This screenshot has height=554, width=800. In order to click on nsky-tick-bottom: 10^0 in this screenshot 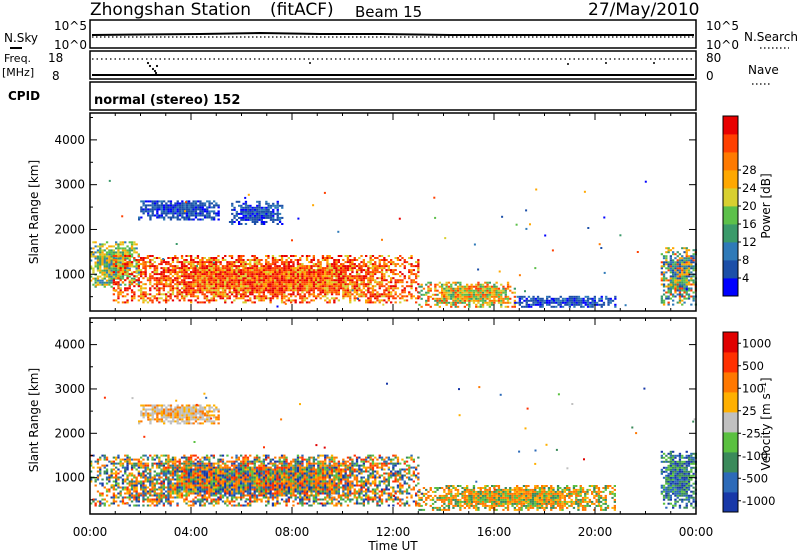, I will do `click(70, 45)`.